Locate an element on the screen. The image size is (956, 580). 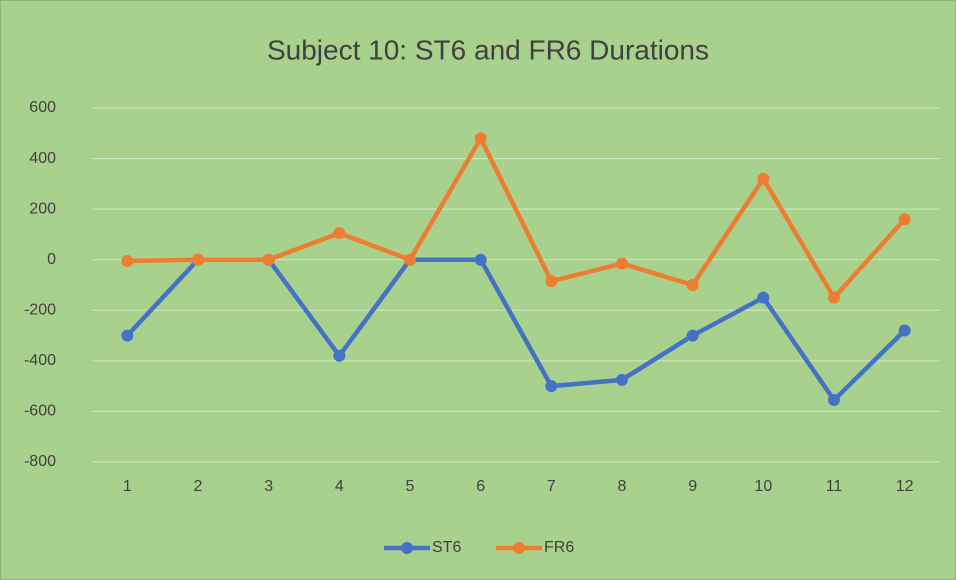
x-tick-label: 2 is located at coordinates (198, 486).